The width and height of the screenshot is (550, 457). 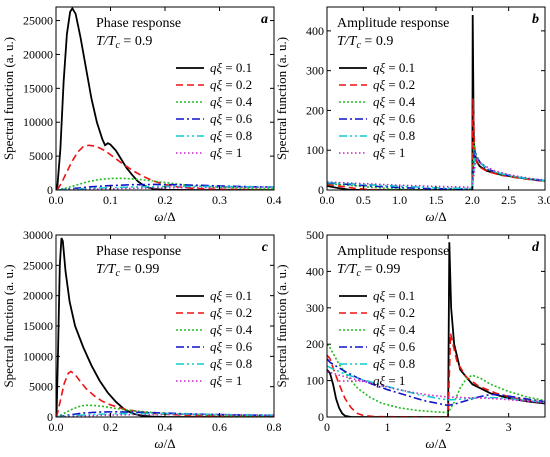 I want to click on x-tick-label: 0.8, so click(x=274, y=427).